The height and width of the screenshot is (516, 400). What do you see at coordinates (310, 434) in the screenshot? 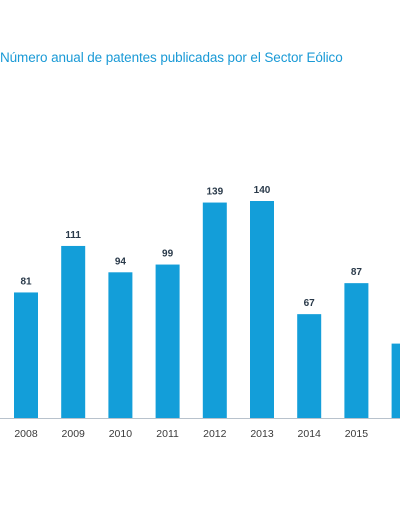
I see `x-tick-2014: 2014` at bounding box center [310, 434].